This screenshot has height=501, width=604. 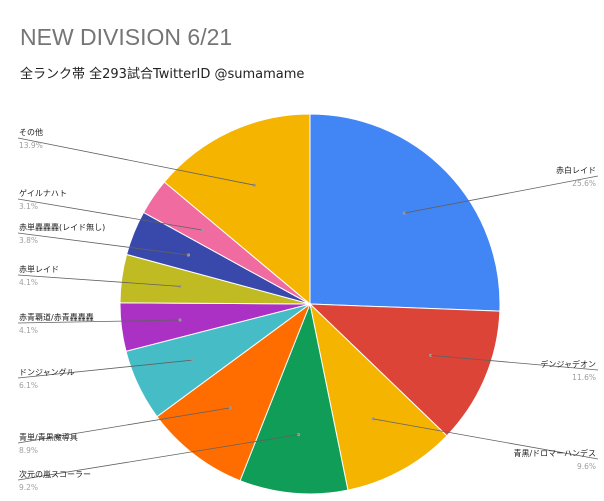 I want to click on slice-value-label: 8.9%, so click(x=28, y=450).